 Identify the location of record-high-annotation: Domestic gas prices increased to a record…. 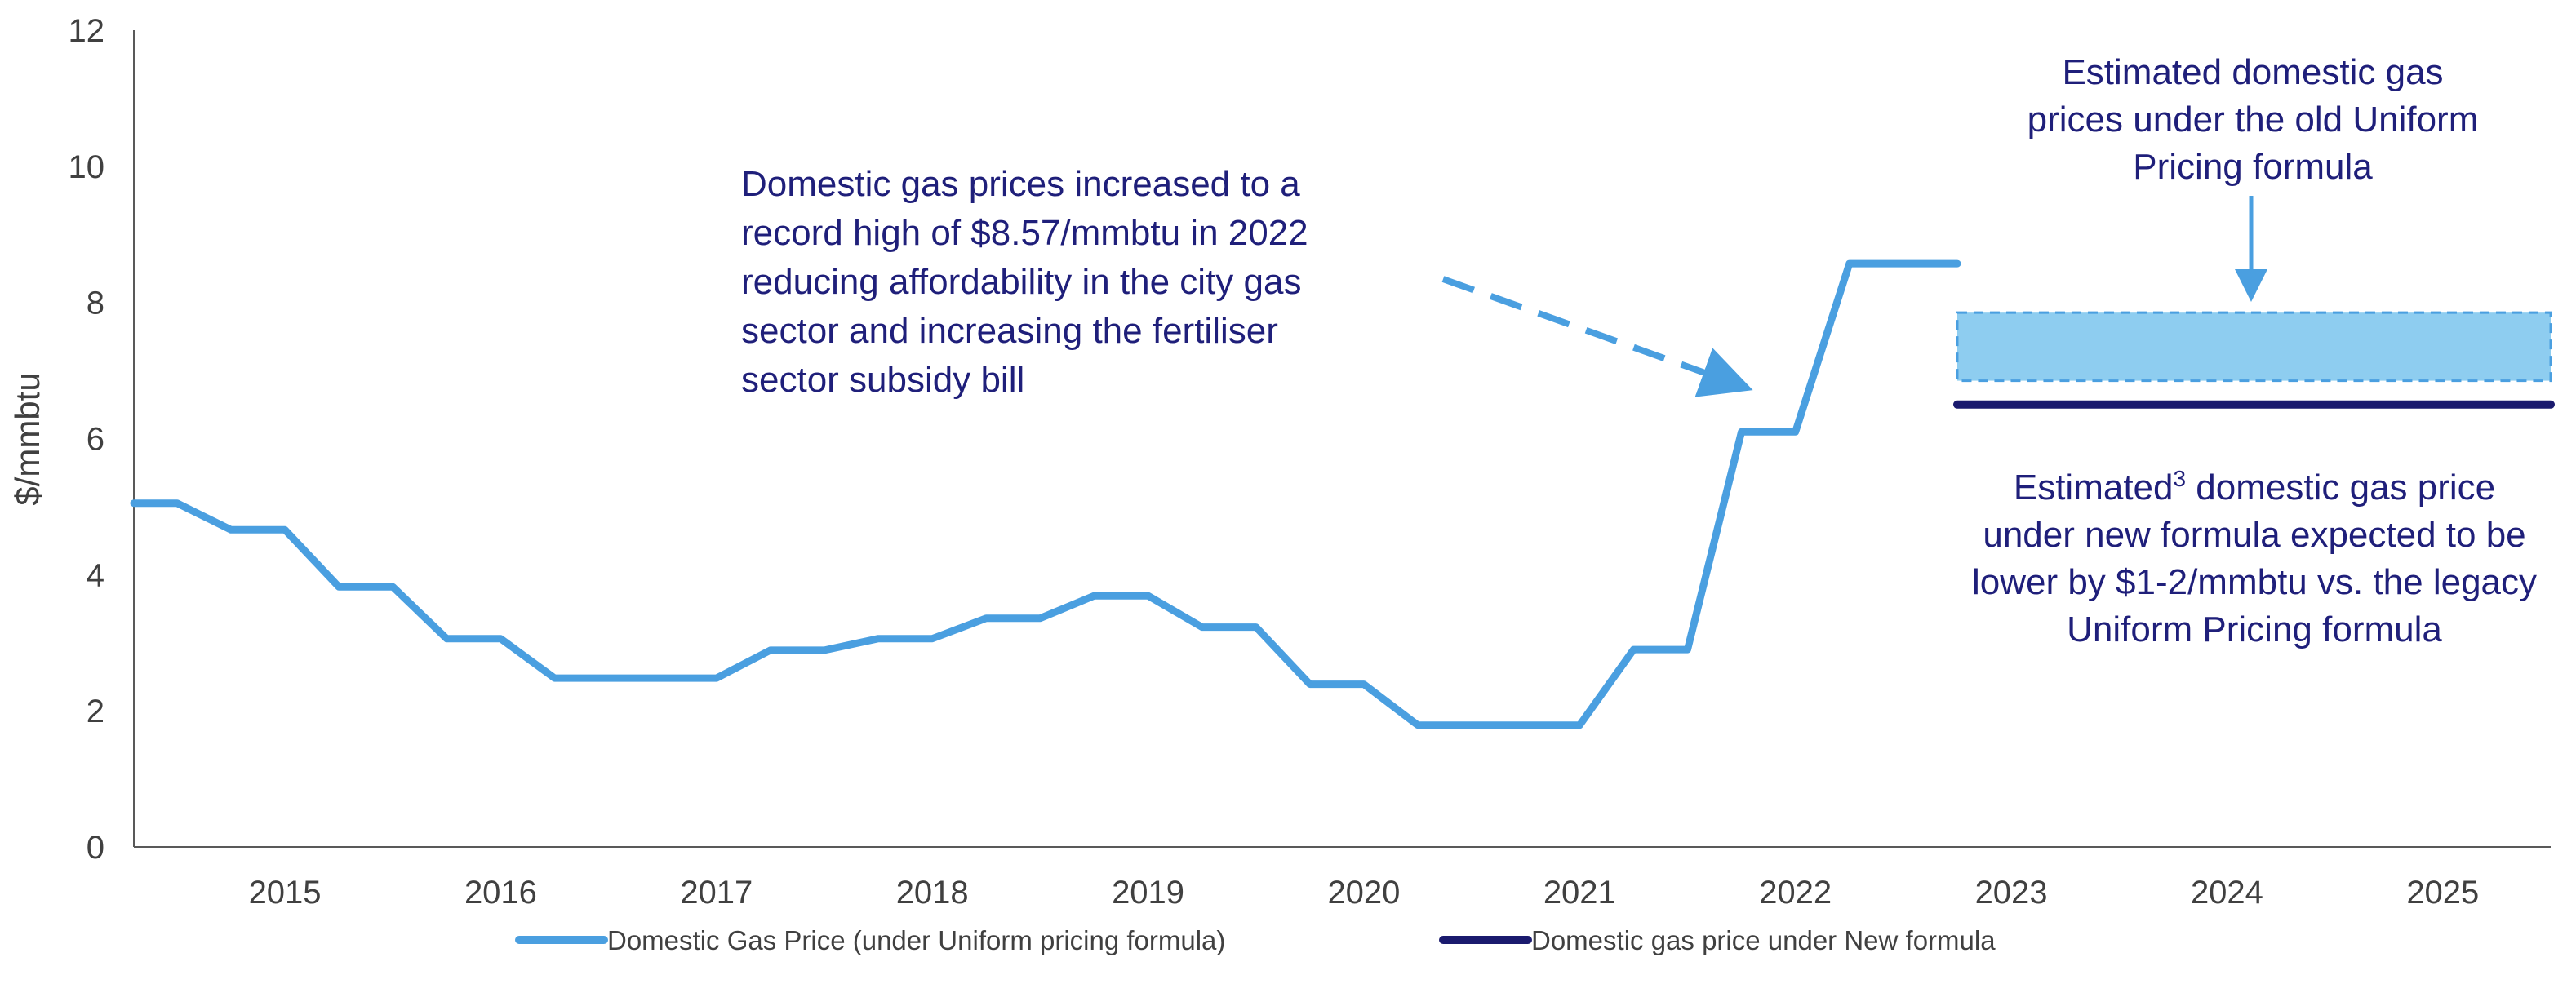
(1024, 282).